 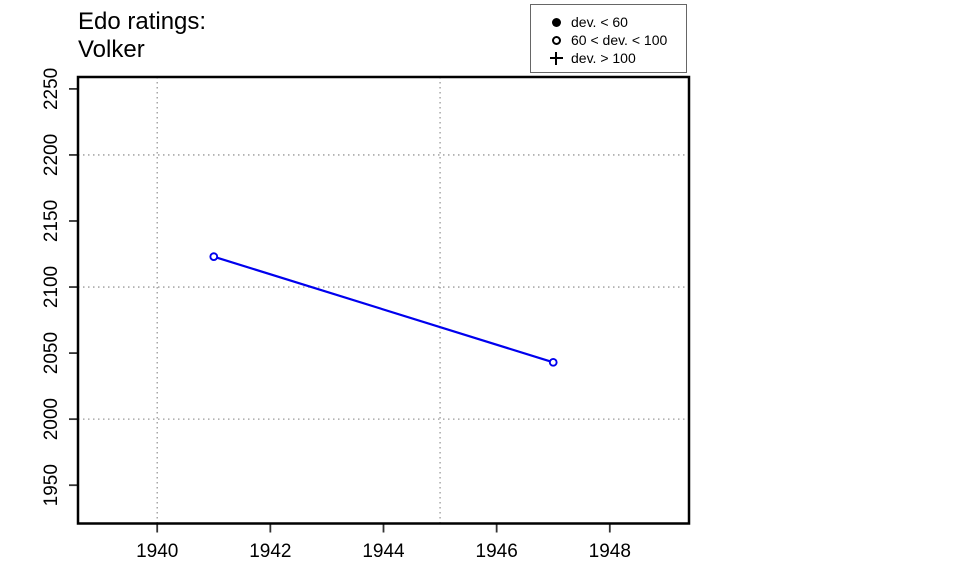 I want to click on x-tick-label: 1944, so click(x=383, y=551).